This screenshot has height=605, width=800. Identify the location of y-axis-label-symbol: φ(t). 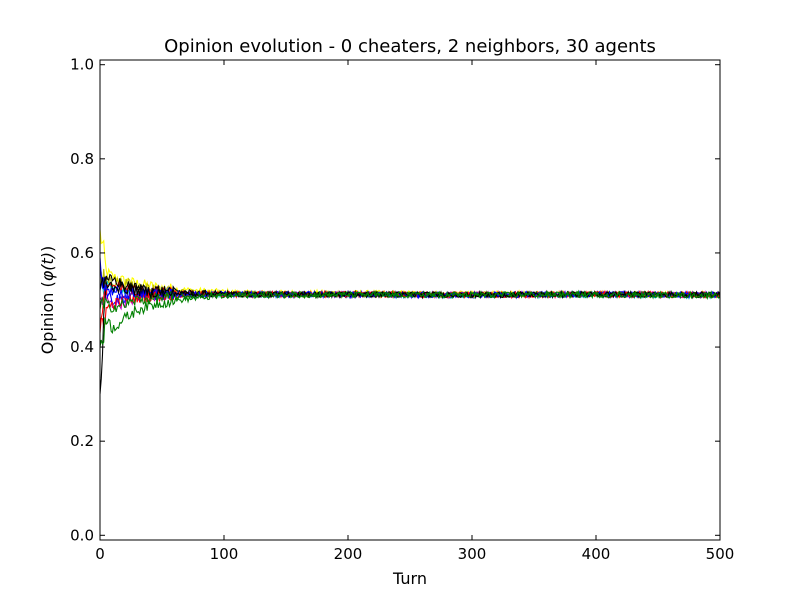
(47, 266).